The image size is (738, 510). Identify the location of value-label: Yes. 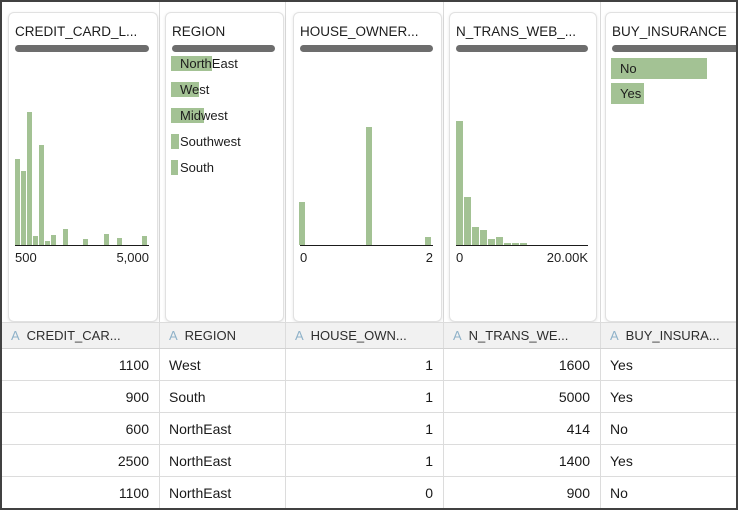
(631, 93).